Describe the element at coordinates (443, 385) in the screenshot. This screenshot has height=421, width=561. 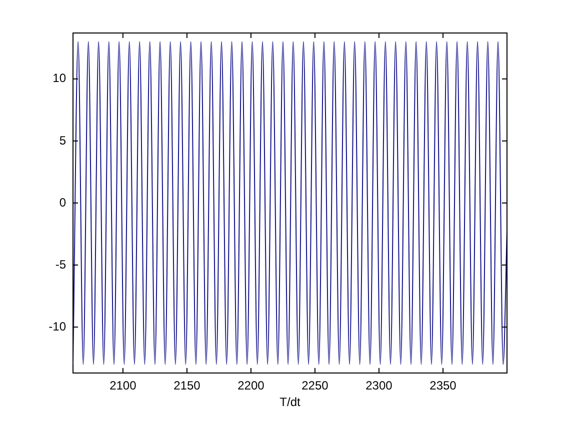
I see `x-tick-label: 2350` at that location.